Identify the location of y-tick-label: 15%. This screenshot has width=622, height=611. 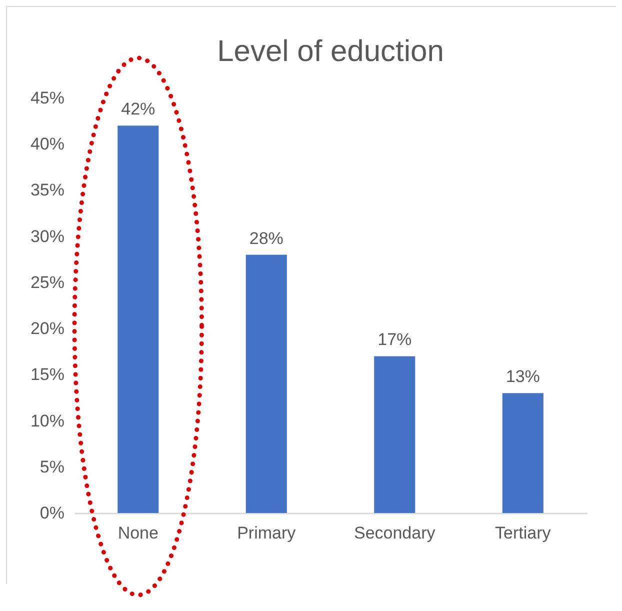
(47, 374).